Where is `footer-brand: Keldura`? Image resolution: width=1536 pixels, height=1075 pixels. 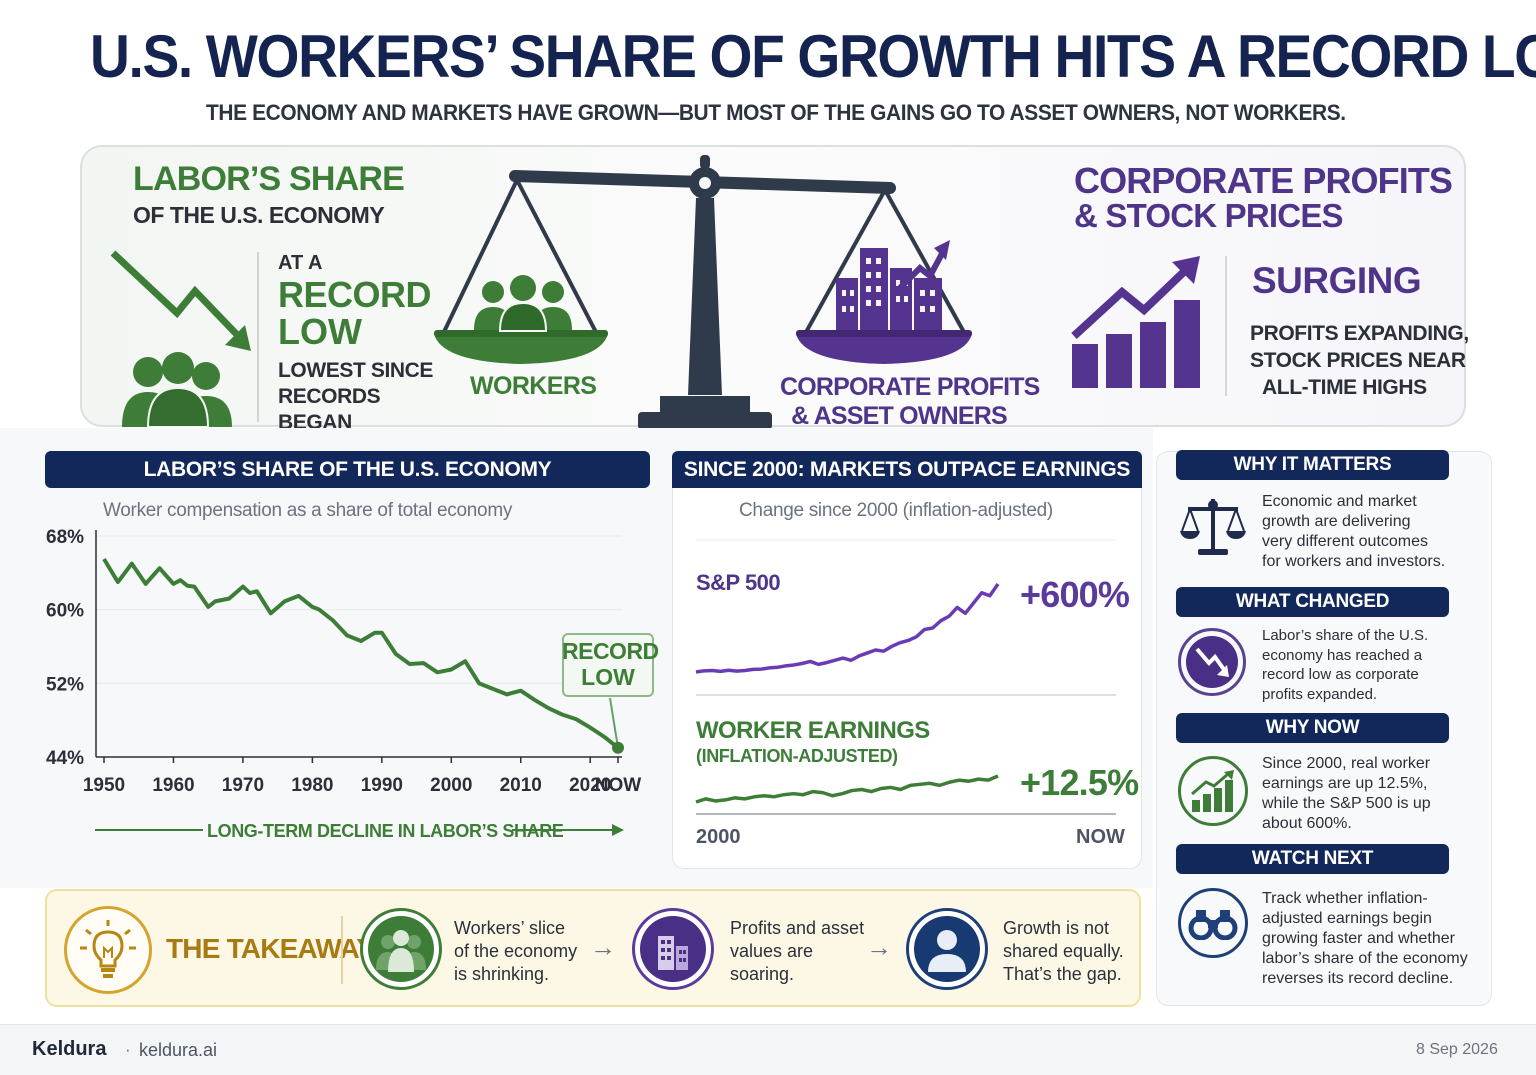 footer-brand: Keldura is located at coordinates (69, 1049).